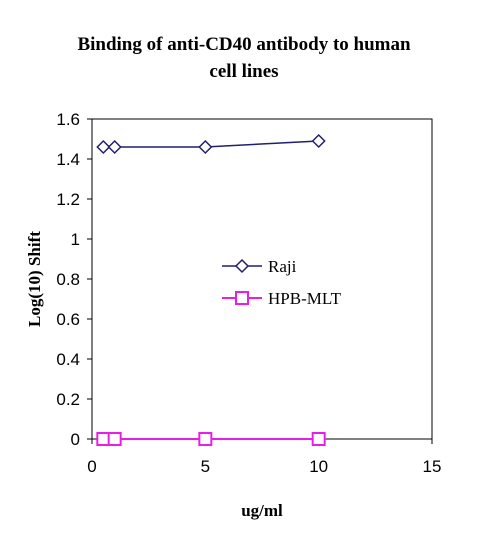 This screenshot has width=500, height=547. What do you see at coordinates (68, 399) in the screenshot?
I see `y-tick-label: 0.2` at bounding box center [68, 399].